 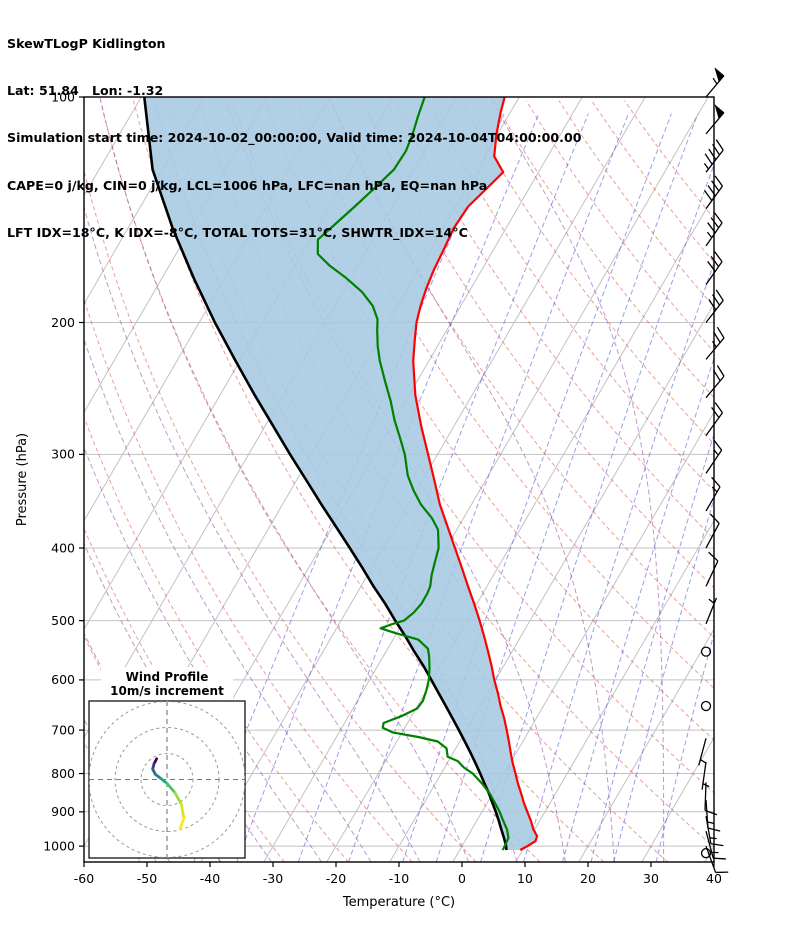 What do you see at coordinates (59, 845) in the screenshot?
I see `y-tick-label: 1000` at bounding box center [59, 845].